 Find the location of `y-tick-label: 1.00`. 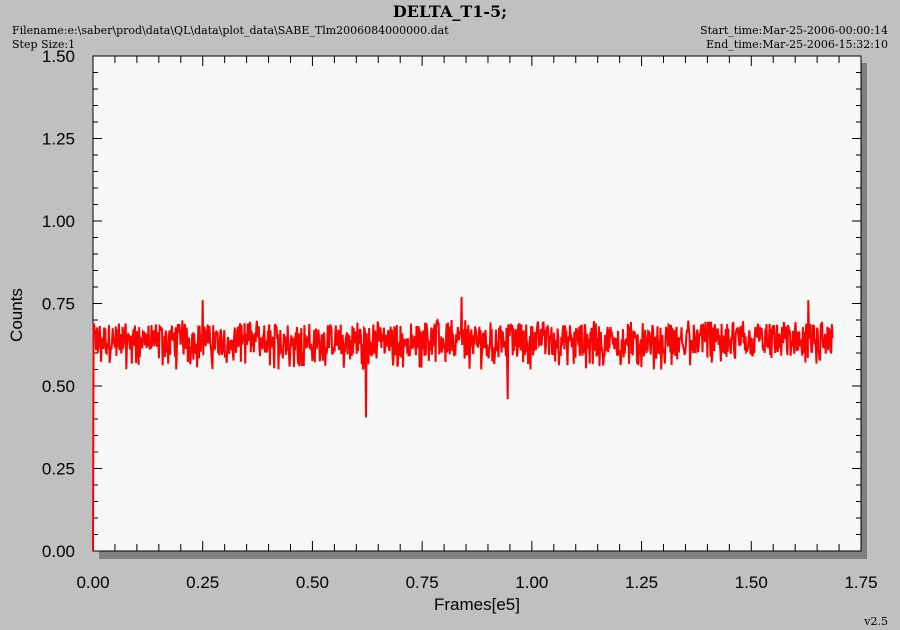

y-tick-label: 1.00 is located at coordinates (58, 221).